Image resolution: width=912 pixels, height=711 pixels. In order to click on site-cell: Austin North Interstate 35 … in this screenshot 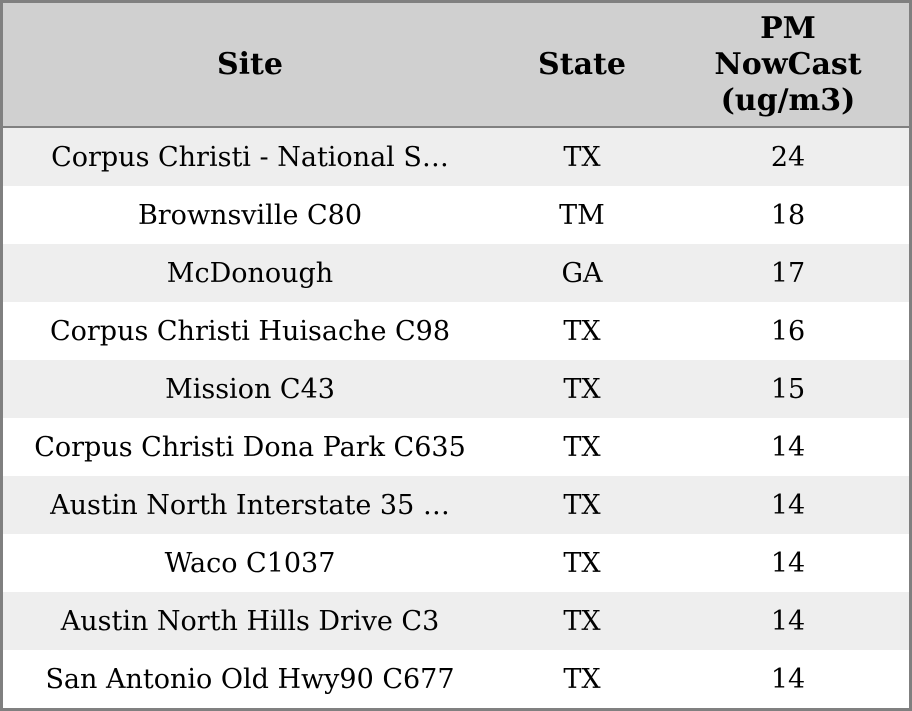, I will do `click(250, 505)`.